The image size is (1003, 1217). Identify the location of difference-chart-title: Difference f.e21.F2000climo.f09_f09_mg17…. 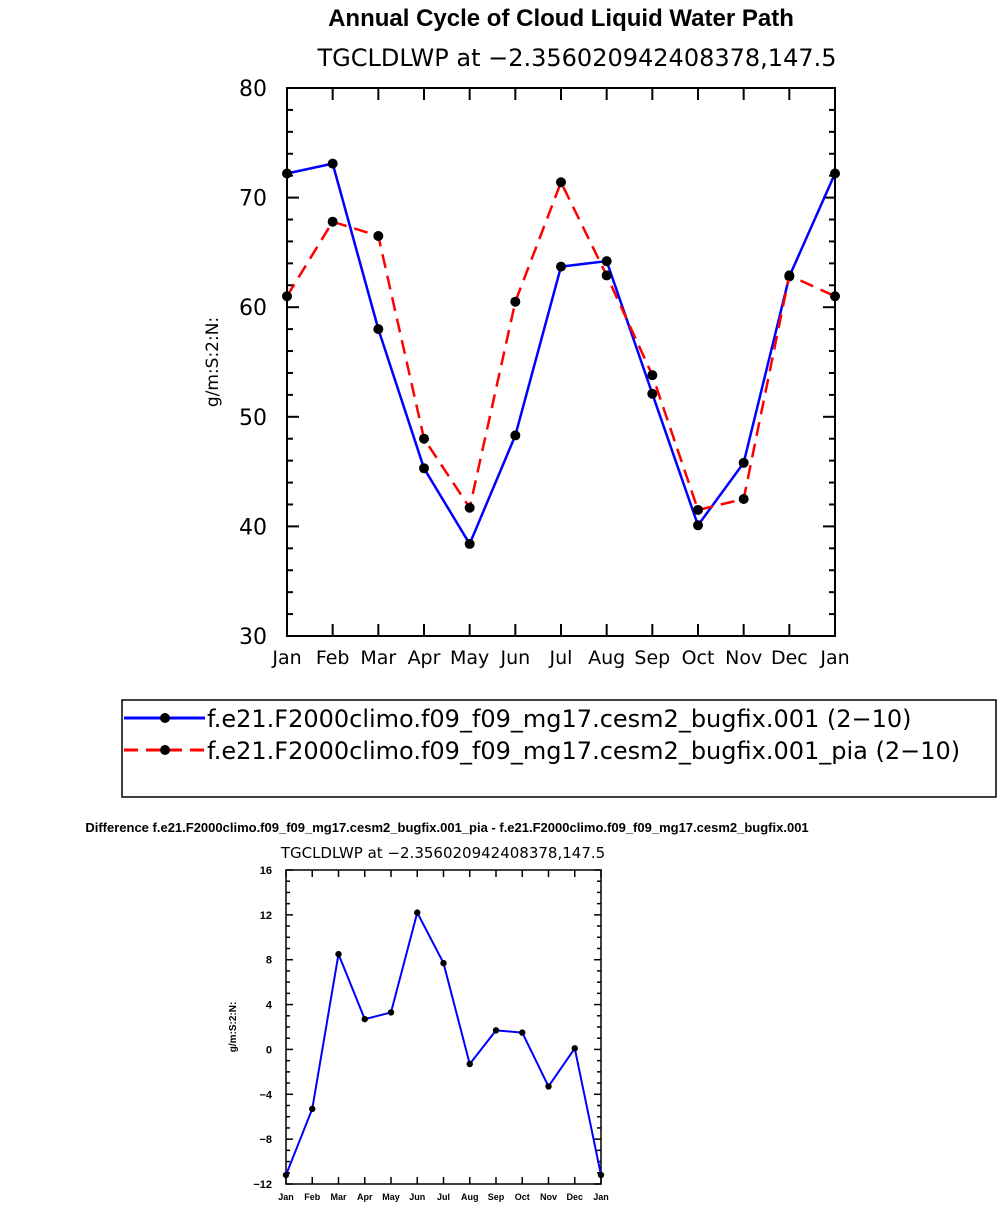
(446, 827).